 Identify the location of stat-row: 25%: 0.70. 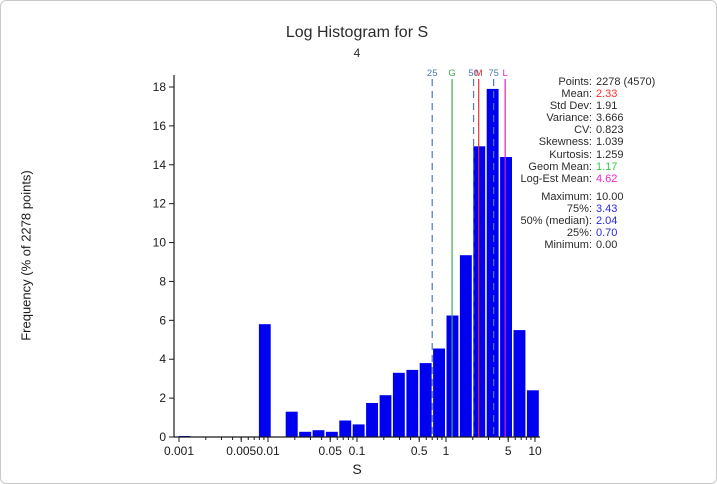
(594, 233).